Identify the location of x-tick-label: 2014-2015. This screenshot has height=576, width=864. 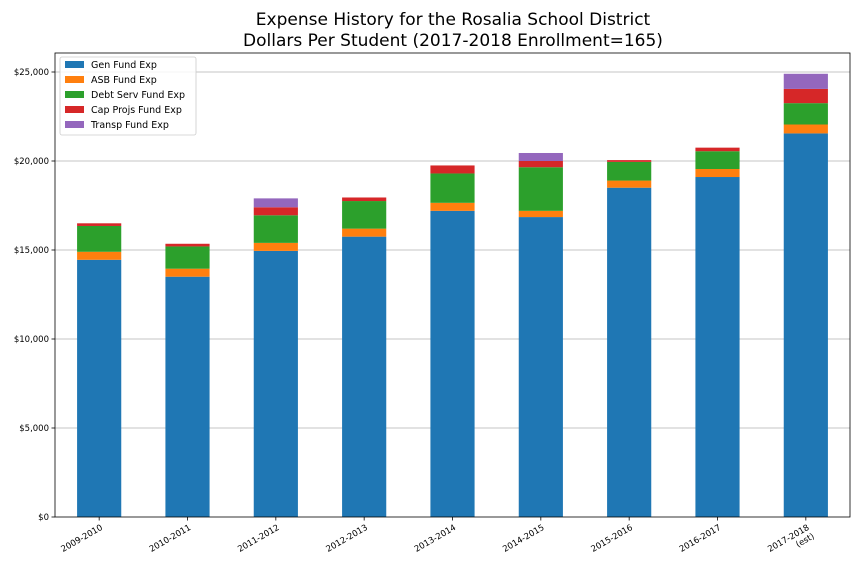
(523, 539).